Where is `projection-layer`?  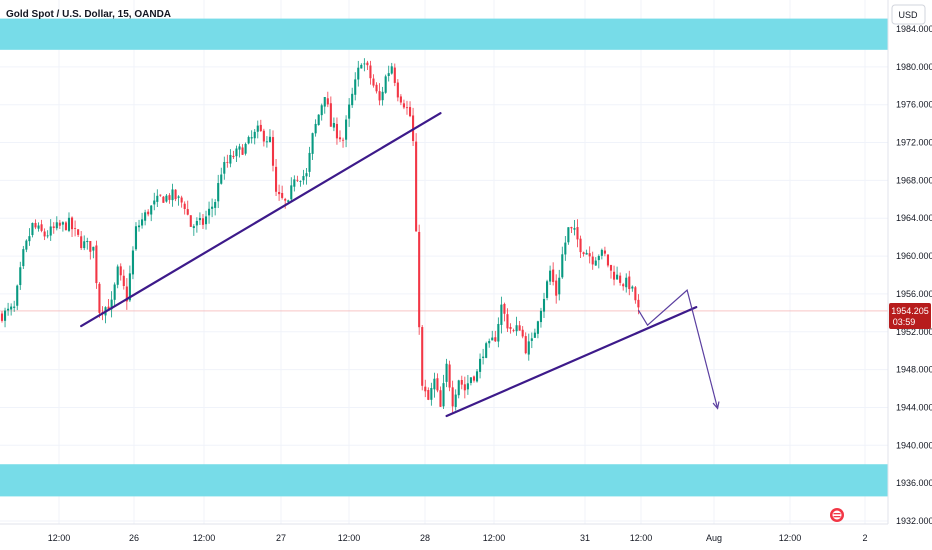 projection-layer is located at coordinates (678, 349).